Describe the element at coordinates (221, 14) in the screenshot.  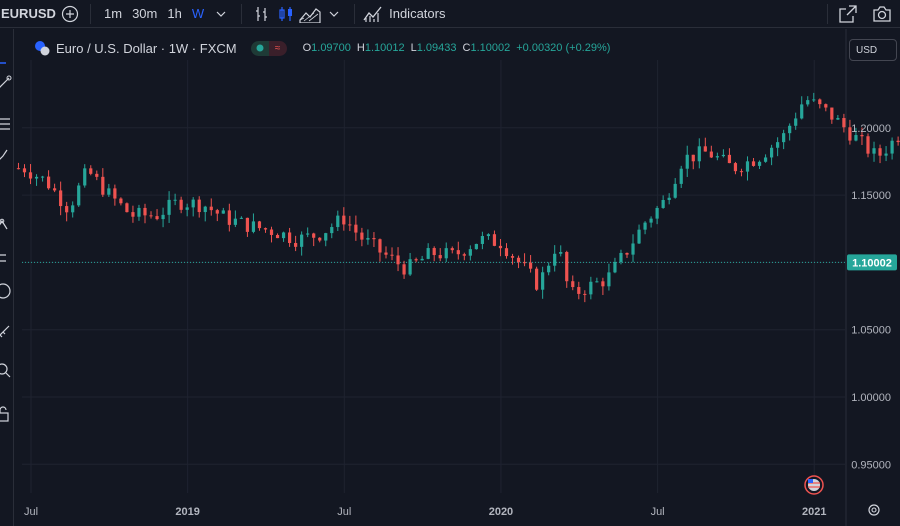
I see `interval-dropdown-chevron-icon` at that location.